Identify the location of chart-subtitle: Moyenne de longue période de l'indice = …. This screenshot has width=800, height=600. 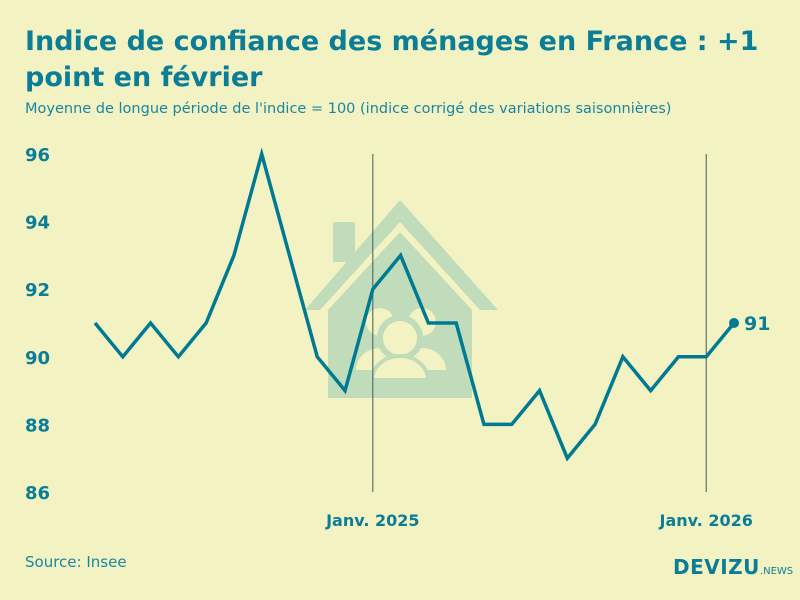
(348, 109).